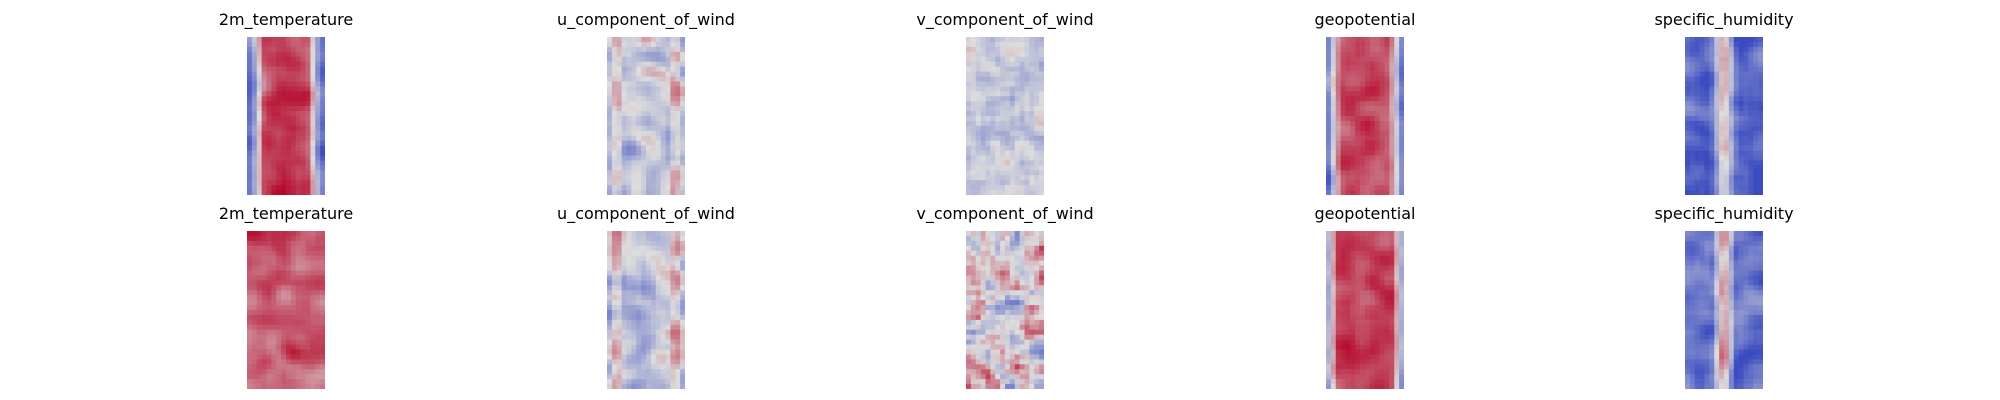 Image resolution: width=2000 pixels, height=400 pixels. What do you see at coordinates (646, 116) in the screenshot?
I see `heatmap-image` at bounding box center [646, 116].